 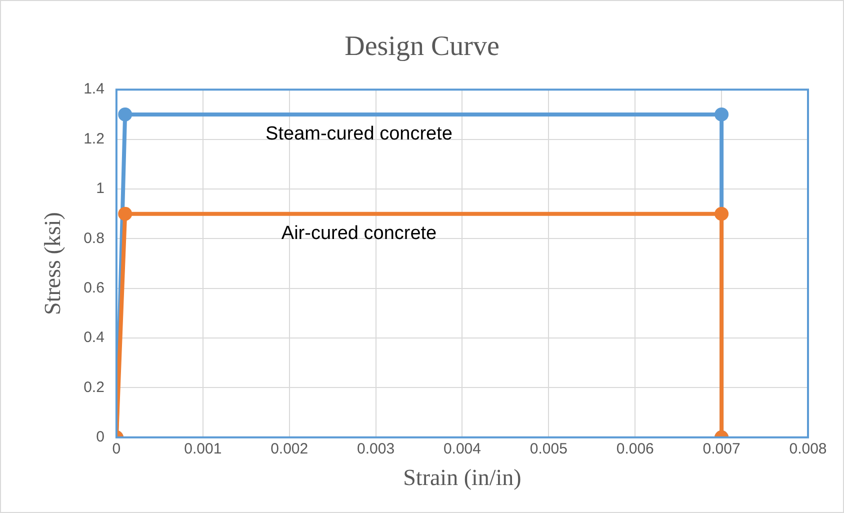 What do you see at coordinates (808, 449) in the screenshot?
I see `x-tick-label: 0.008` at bounding box center [808, 449].